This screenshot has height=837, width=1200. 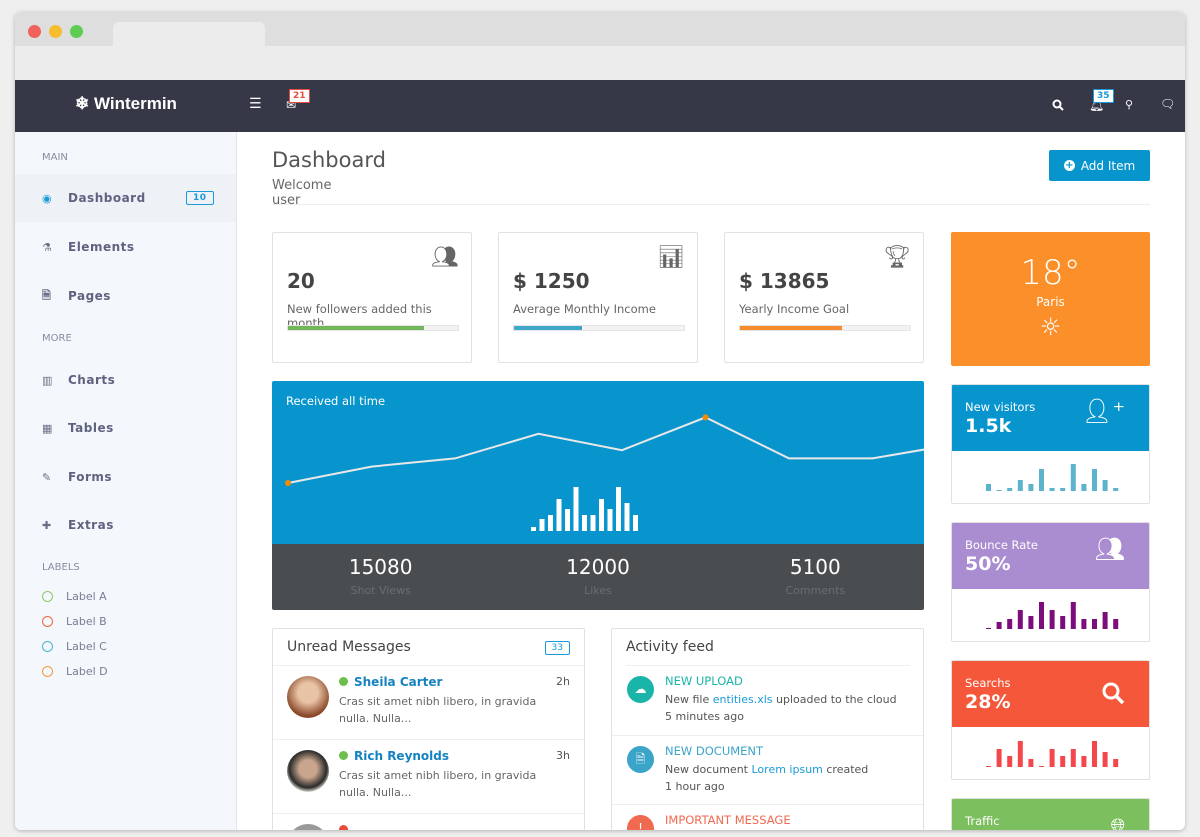 I want to click on close-window-button, so click(x=34, y=31).